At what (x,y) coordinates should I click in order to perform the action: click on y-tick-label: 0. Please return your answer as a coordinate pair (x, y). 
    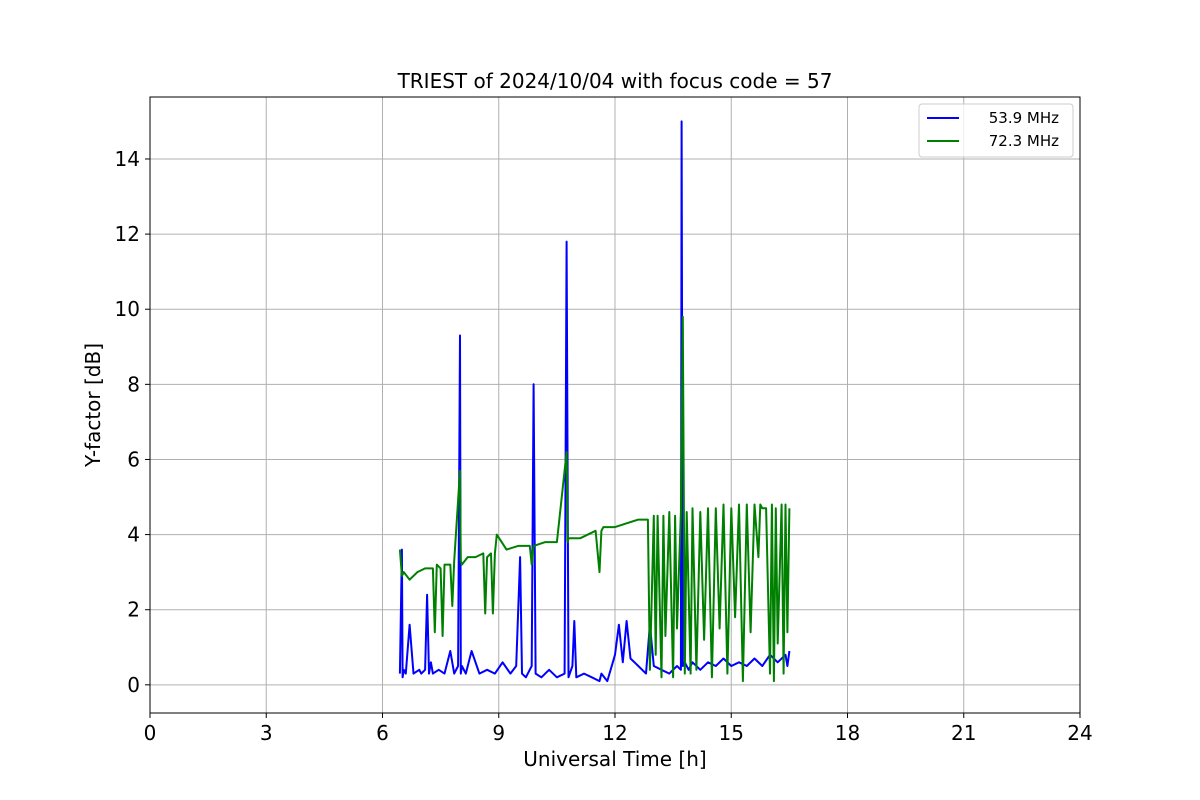
    Looking at the image, I should click on (133, 685).